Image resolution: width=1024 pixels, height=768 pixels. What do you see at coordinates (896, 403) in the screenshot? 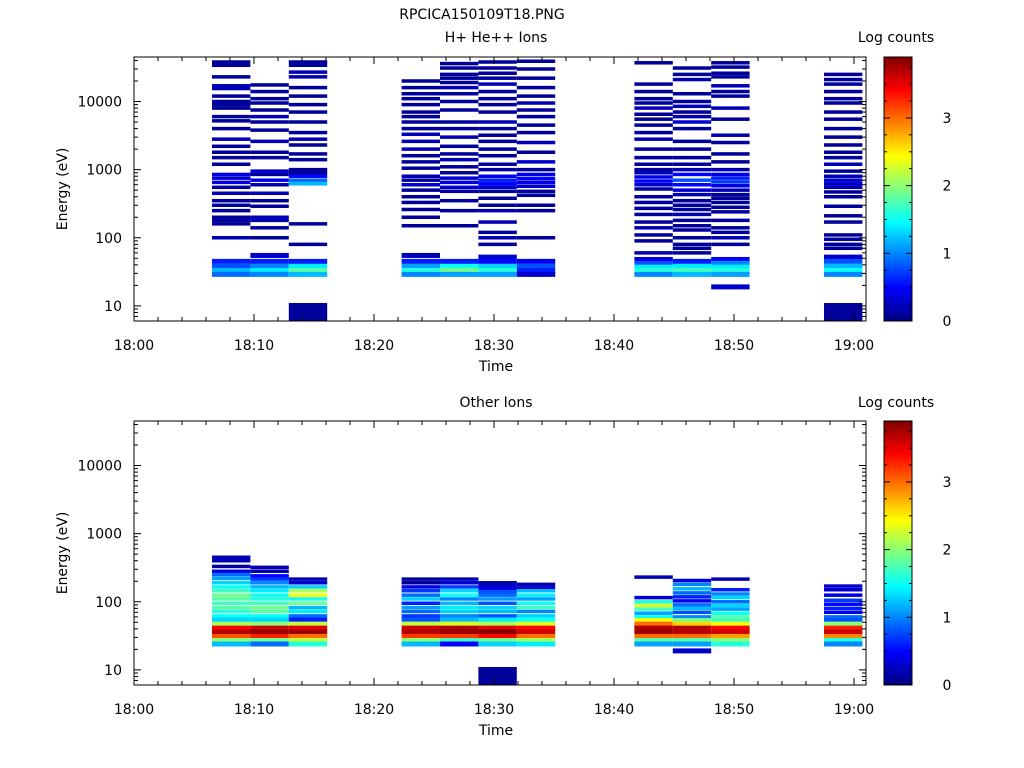
I see `colorbar-label-bottom: Log counts` at bounding box center [896, 403].